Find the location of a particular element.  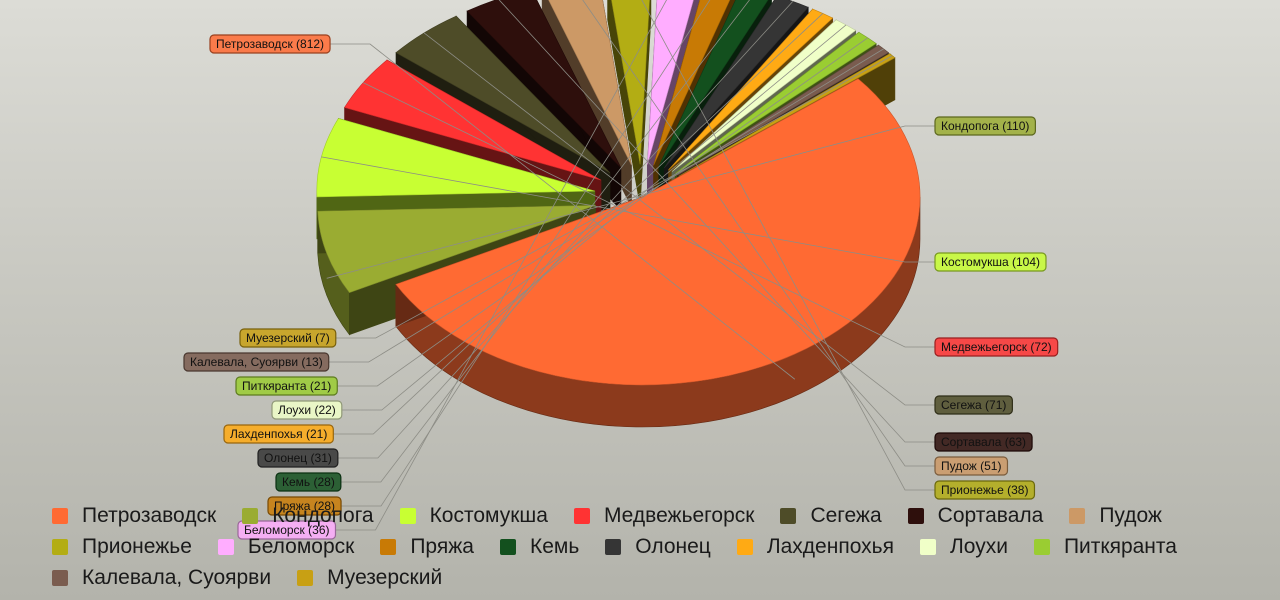

legend-label: Медвежьегорск is located at coordinates (679, 515).